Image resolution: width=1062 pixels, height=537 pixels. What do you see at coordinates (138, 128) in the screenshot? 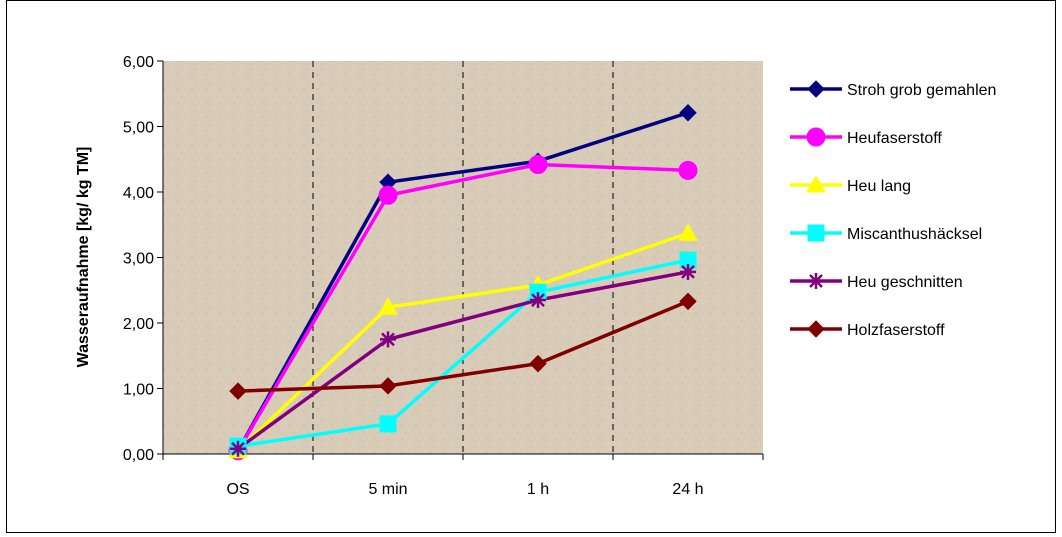
I see `y-tick-label: 5,00` at bounding box center [138, 128].